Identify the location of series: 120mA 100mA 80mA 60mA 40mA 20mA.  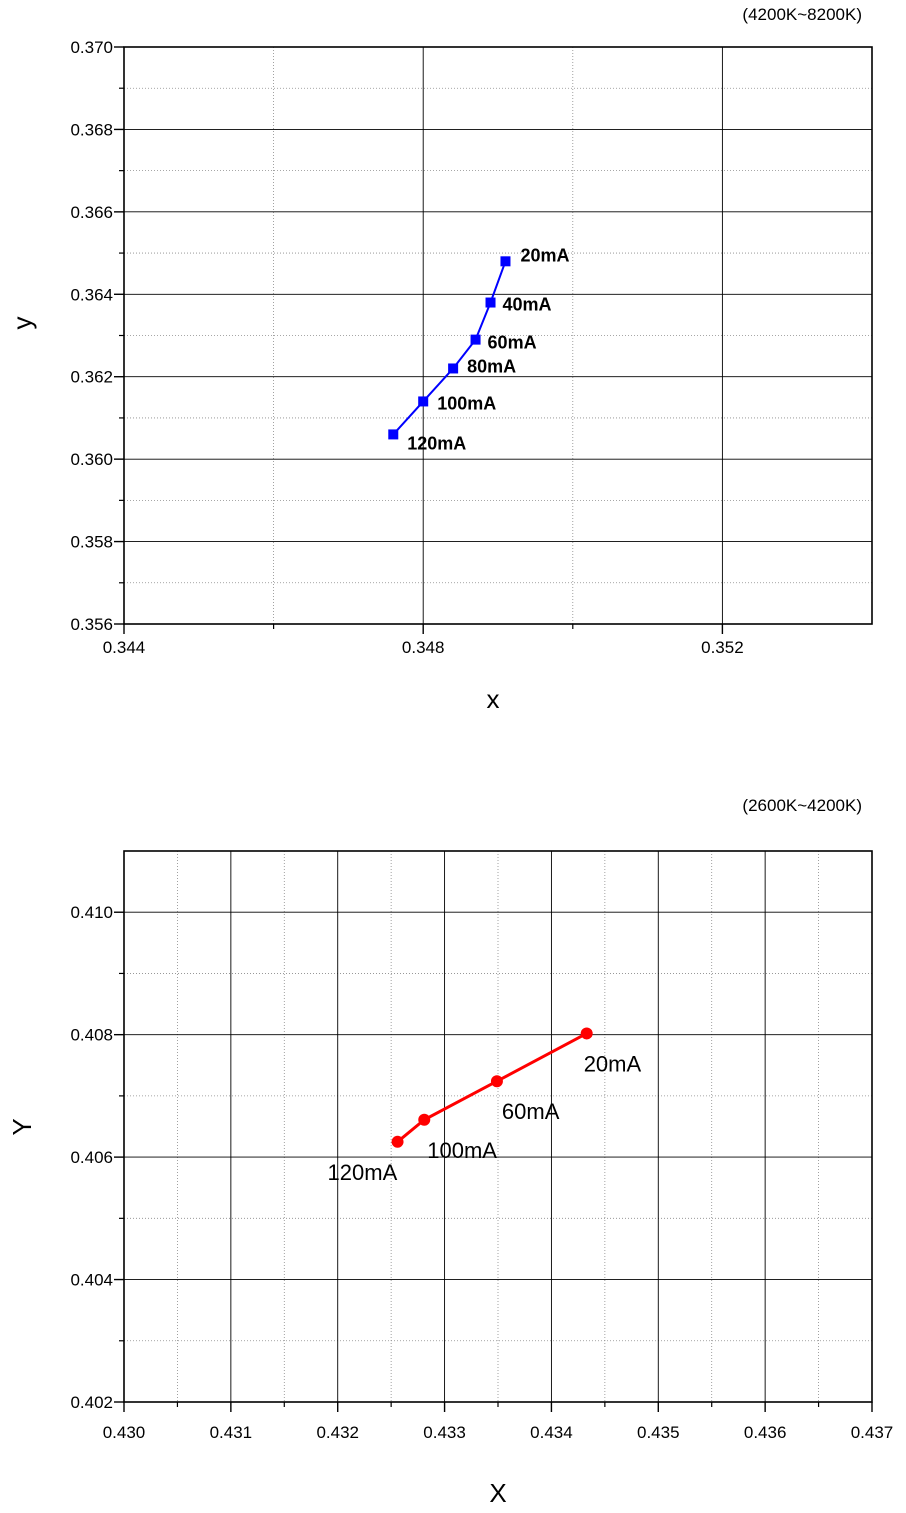
(479, 349).